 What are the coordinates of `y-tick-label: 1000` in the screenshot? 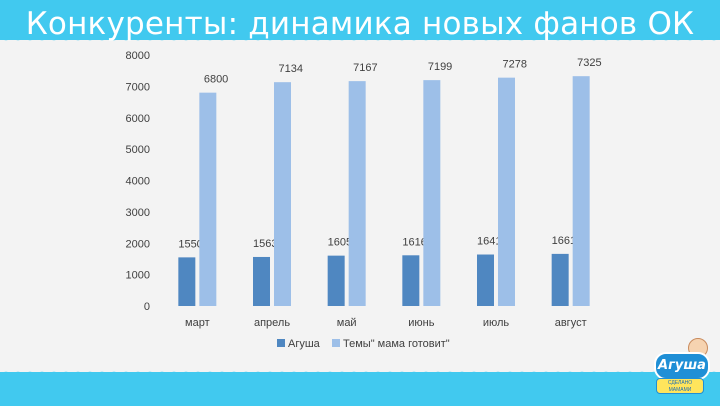 It's located at (138, 276).